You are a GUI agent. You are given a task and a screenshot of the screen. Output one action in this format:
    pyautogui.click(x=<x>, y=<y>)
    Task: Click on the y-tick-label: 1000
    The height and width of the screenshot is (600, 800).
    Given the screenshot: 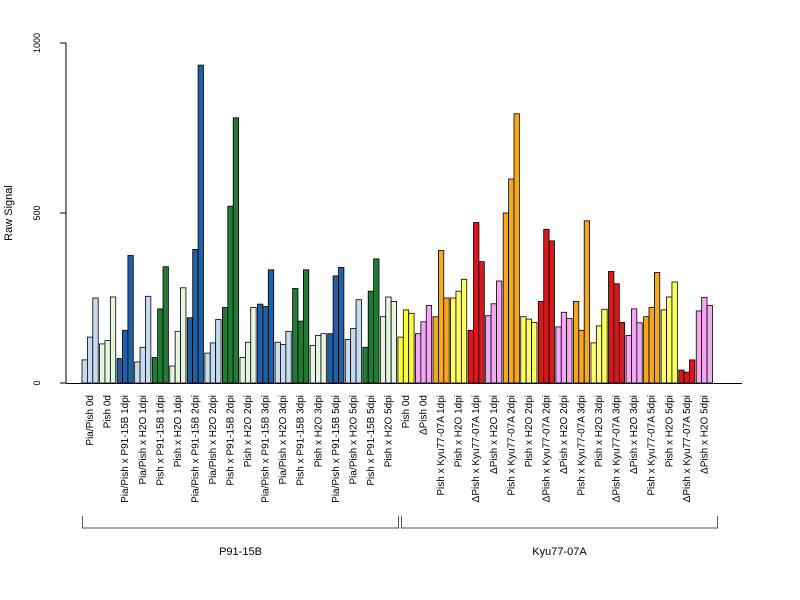 What is the action you would take?
    pyautogui.click(x=37, y=43)
    